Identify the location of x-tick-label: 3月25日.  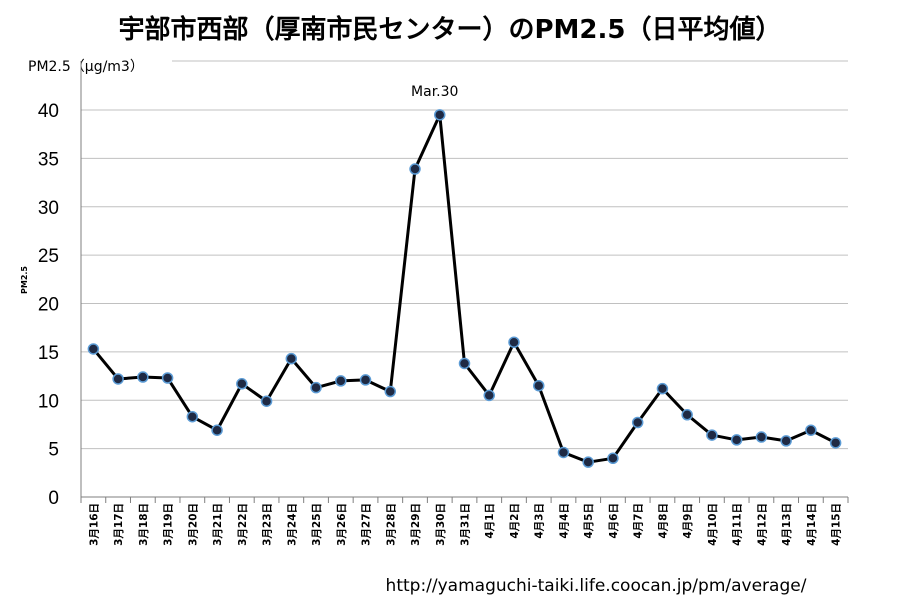
(317, 524).